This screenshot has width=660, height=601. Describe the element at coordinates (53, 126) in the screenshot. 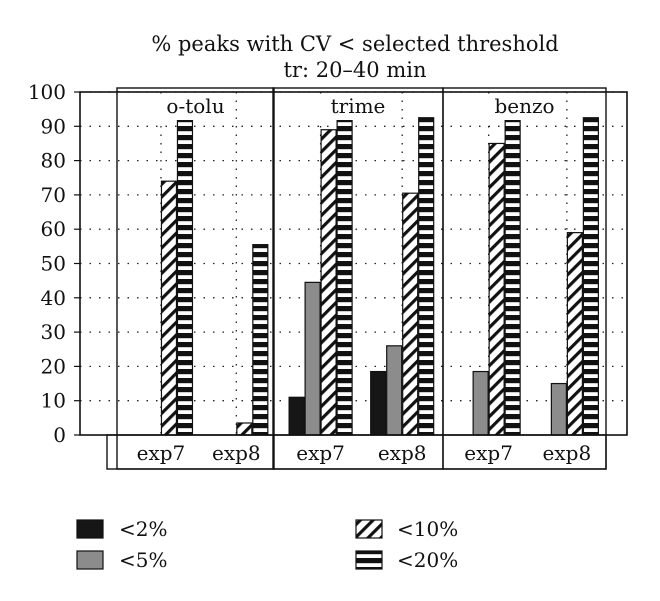

I see `y-tick-label: 90` at that location.